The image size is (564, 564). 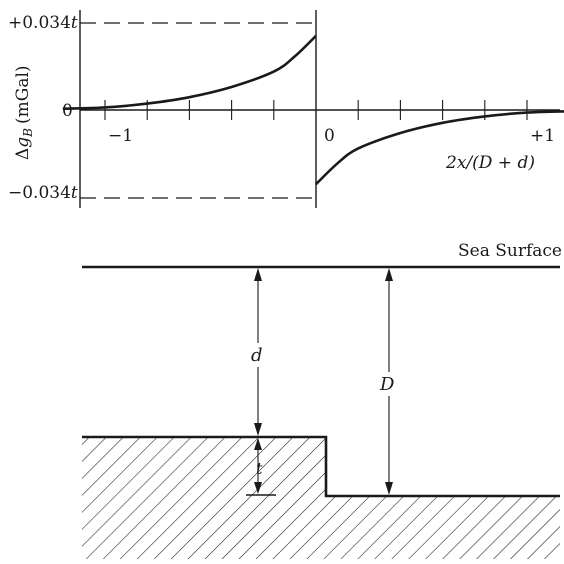 What do you see at coordinates (43, 193) in the screenshot?
I see `y-bottom-label: −0.034t` at bounding box center [43, 193].